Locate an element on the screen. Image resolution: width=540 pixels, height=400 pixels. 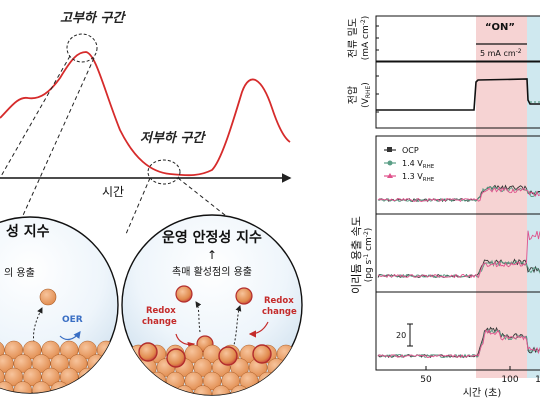
legend-item-ocp: OCP is located at coordinates (401, 150).